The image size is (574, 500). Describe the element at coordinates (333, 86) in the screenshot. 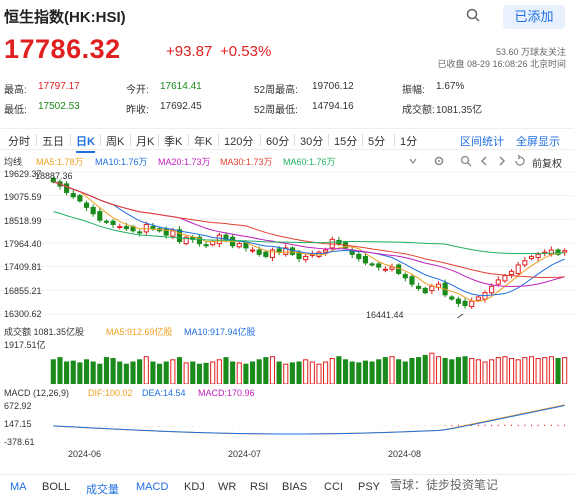

I see `stat-value: 19706.12` at that location.